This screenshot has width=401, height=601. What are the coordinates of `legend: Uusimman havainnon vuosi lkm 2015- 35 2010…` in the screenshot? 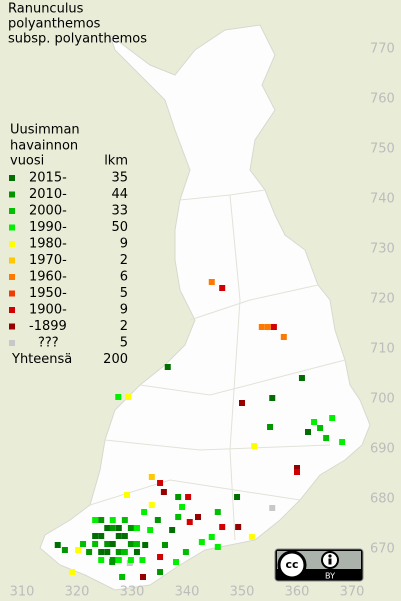 It's located at (68, 245).